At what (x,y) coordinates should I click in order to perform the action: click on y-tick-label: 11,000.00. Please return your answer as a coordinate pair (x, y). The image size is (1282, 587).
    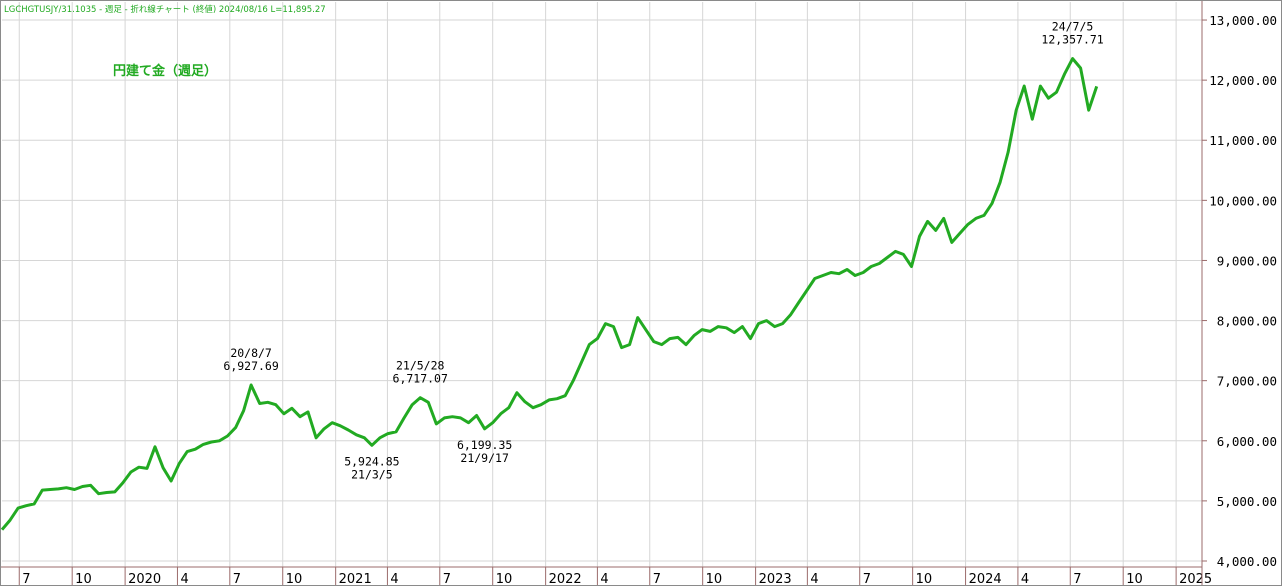
    Looking at the image, I should click on (1243, 140).